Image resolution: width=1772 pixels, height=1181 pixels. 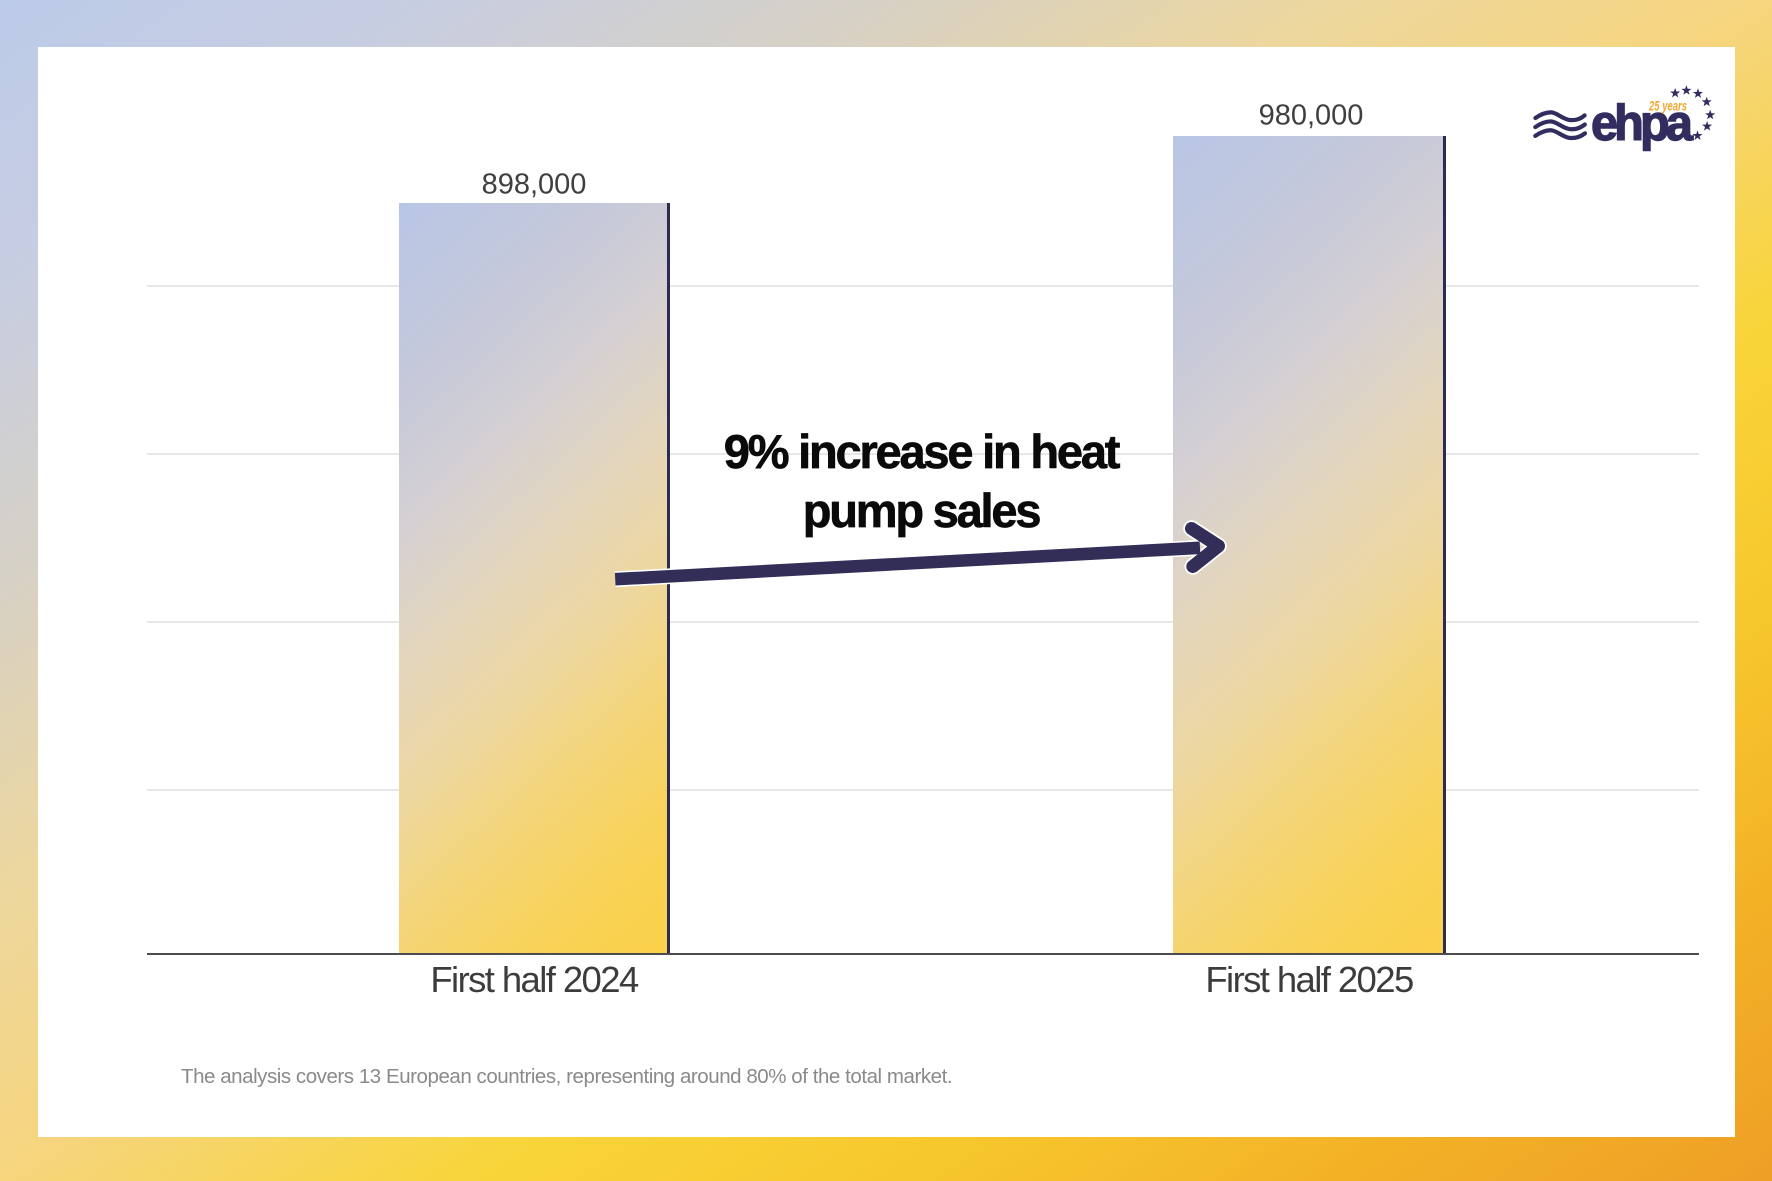 I want to click on svg-text: 25 years, so click(x=1667, y=106).